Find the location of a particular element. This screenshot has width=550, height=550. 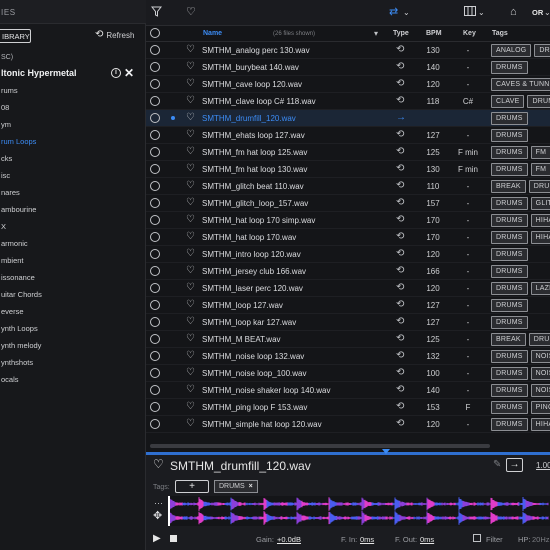

waveform is located at coordinates (359, 511).